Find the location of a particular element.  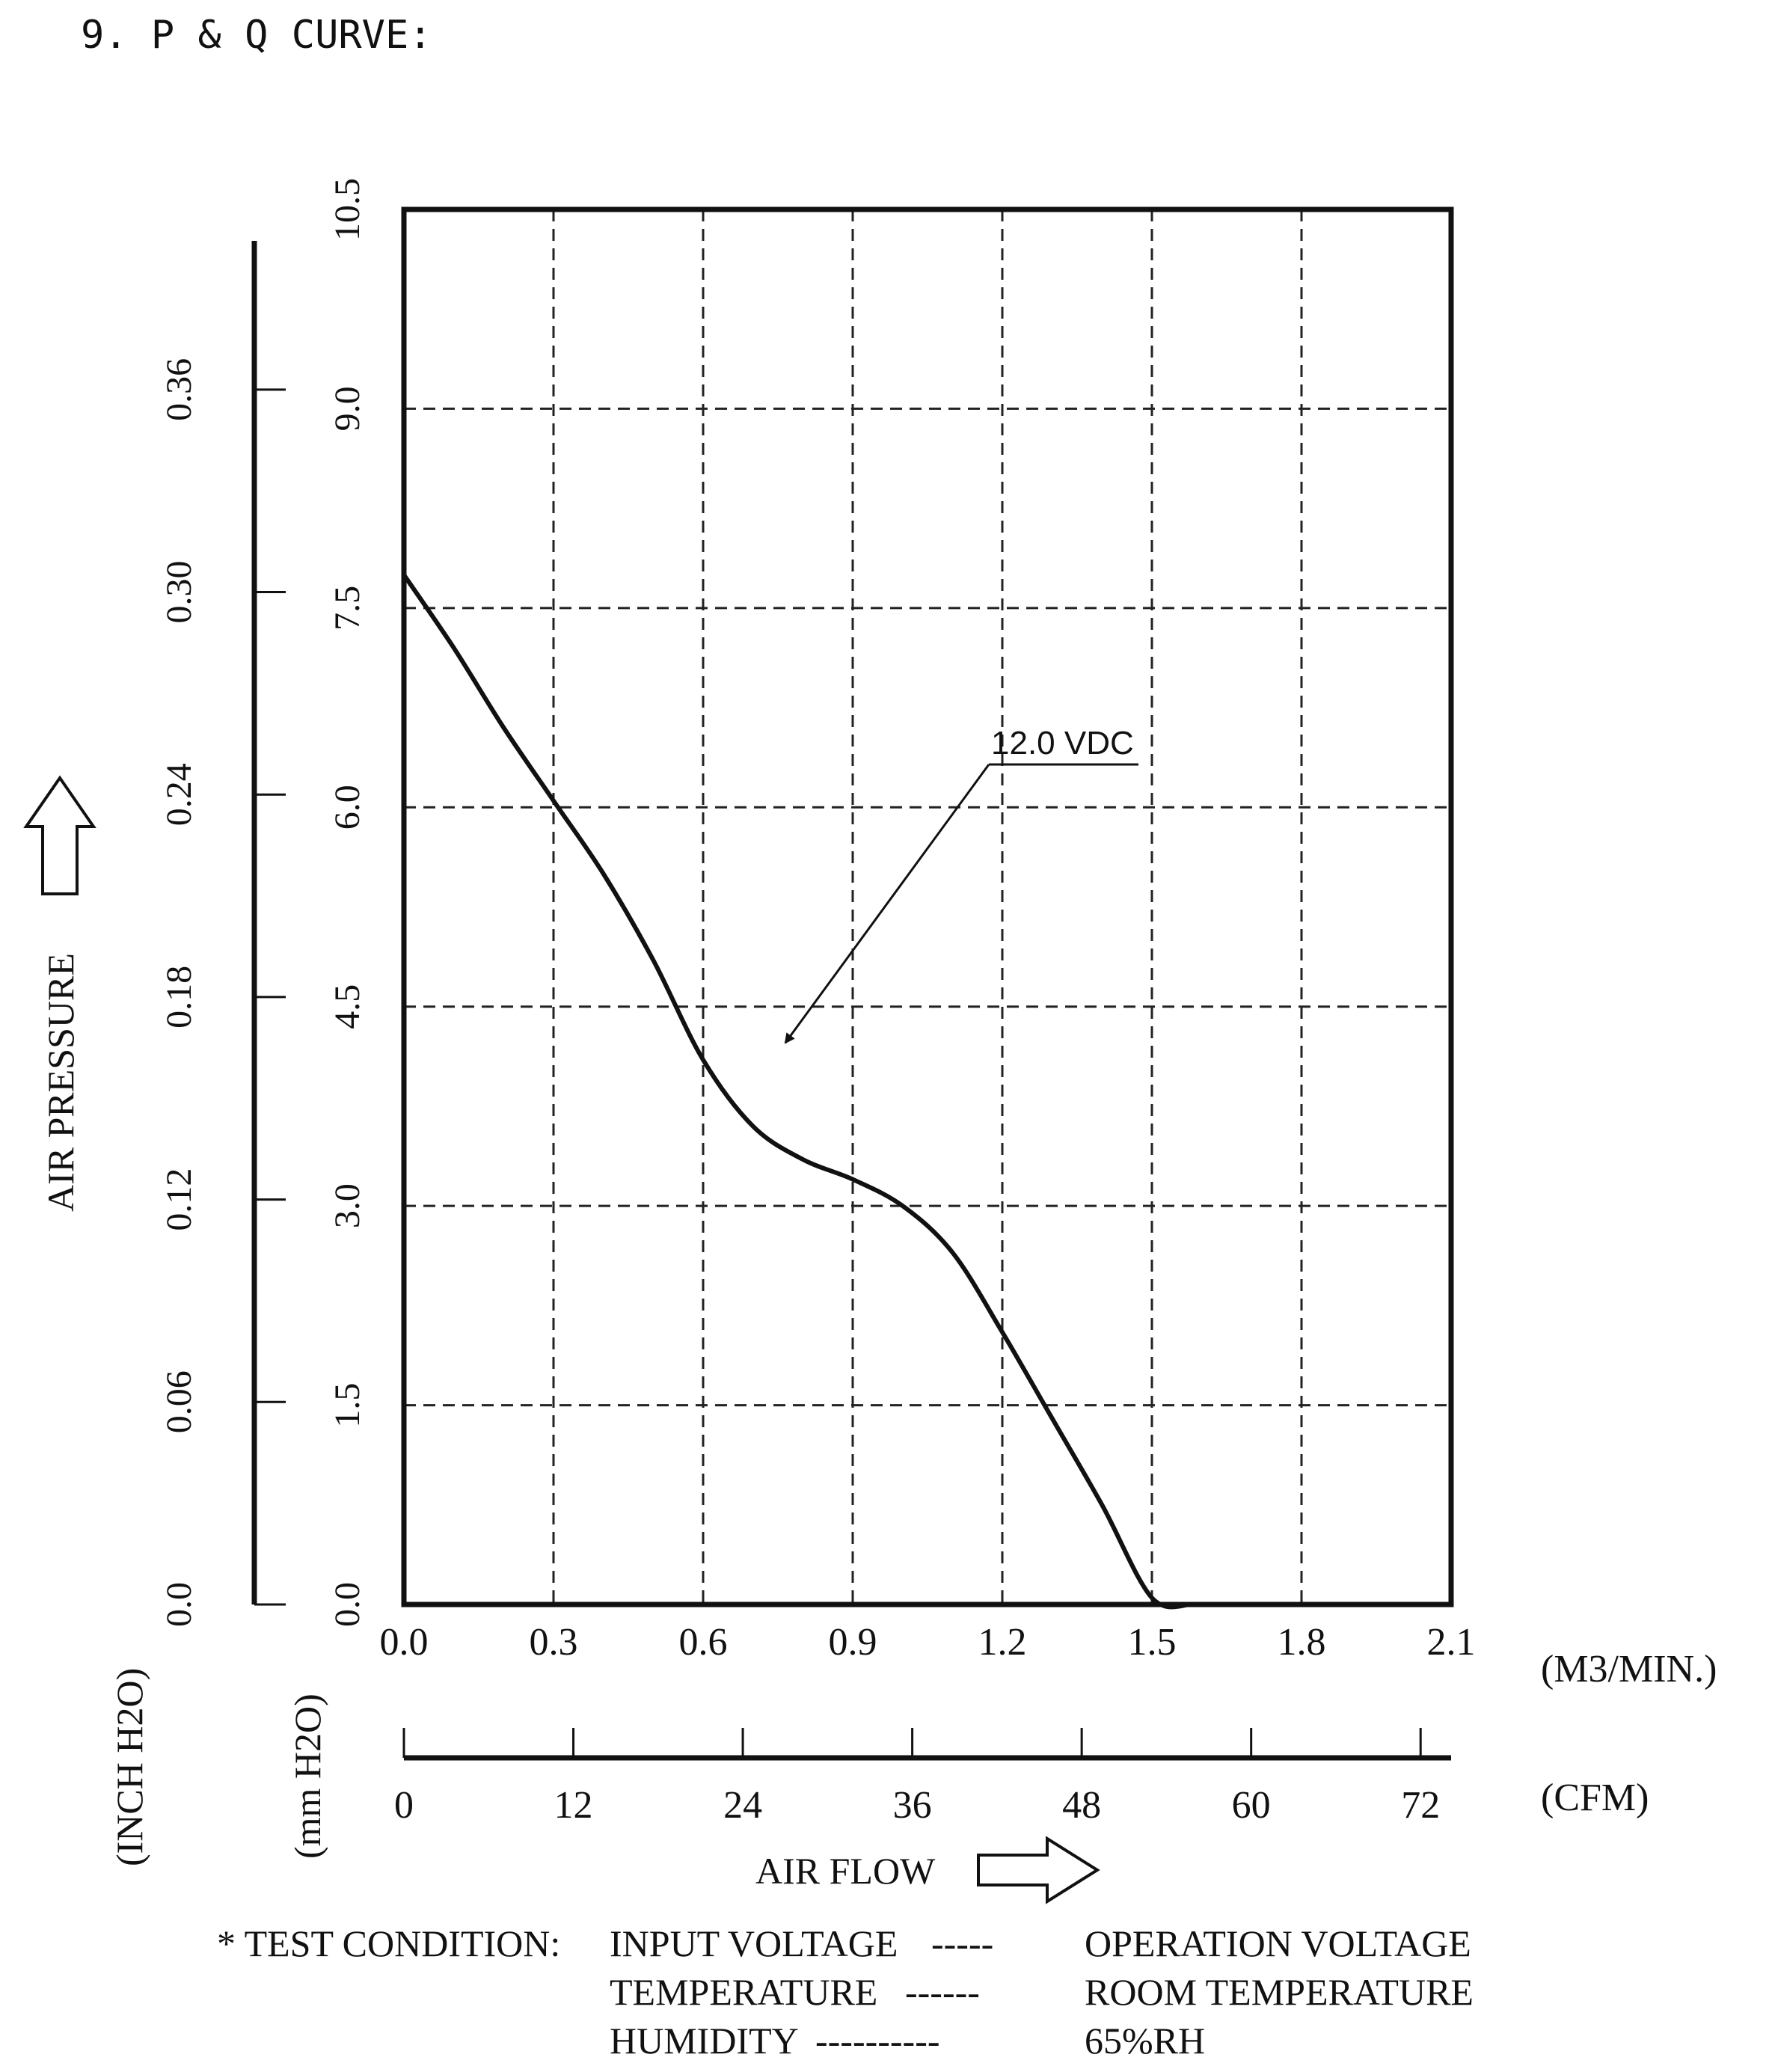

x-tick-label-cfm-4: 48 is located at coordinates (1081, 1805).